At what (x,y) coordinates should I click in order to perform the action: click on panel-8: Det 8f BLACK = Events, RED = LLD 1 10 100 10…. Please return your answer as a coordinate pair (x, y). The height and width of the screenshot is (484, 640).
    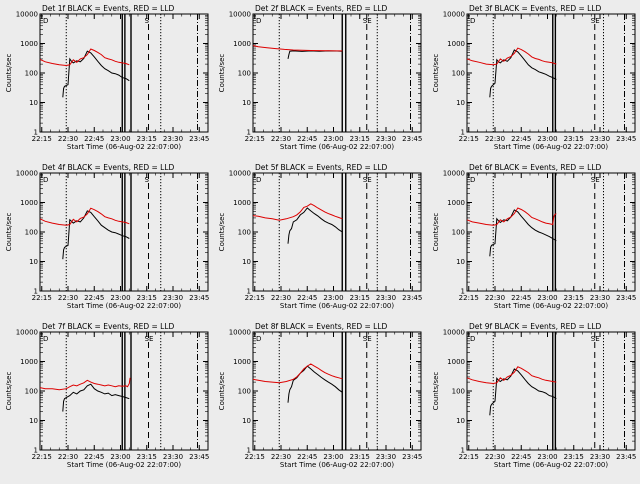
    Looking at the image, I should click on (320, 395).